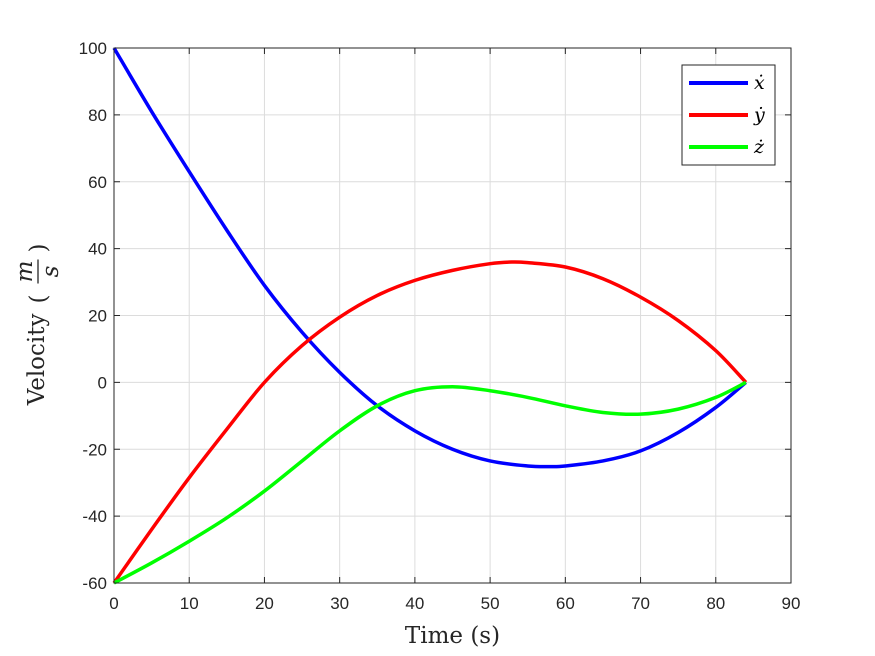 This screenshot has width=875, height=656. I want to click on legend: ẋẏż, so click(728, 115).